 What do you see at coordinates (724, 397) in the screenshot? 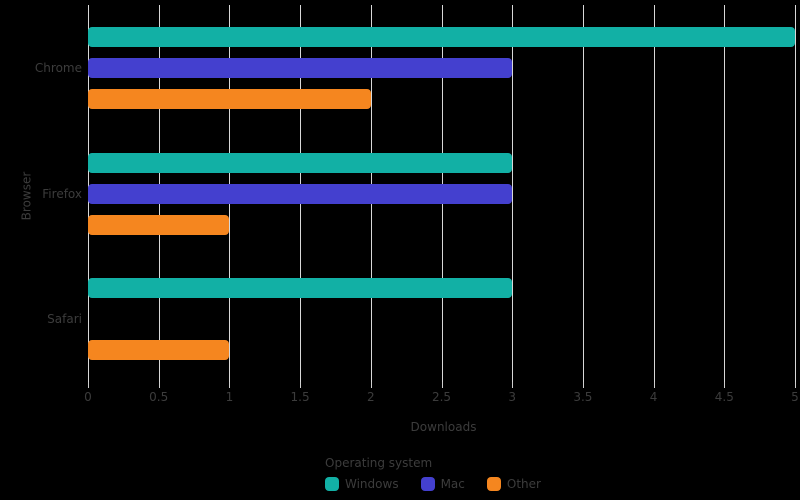
I see `x-axis-tick-label: 4.5` at bounding box center [724, 397].